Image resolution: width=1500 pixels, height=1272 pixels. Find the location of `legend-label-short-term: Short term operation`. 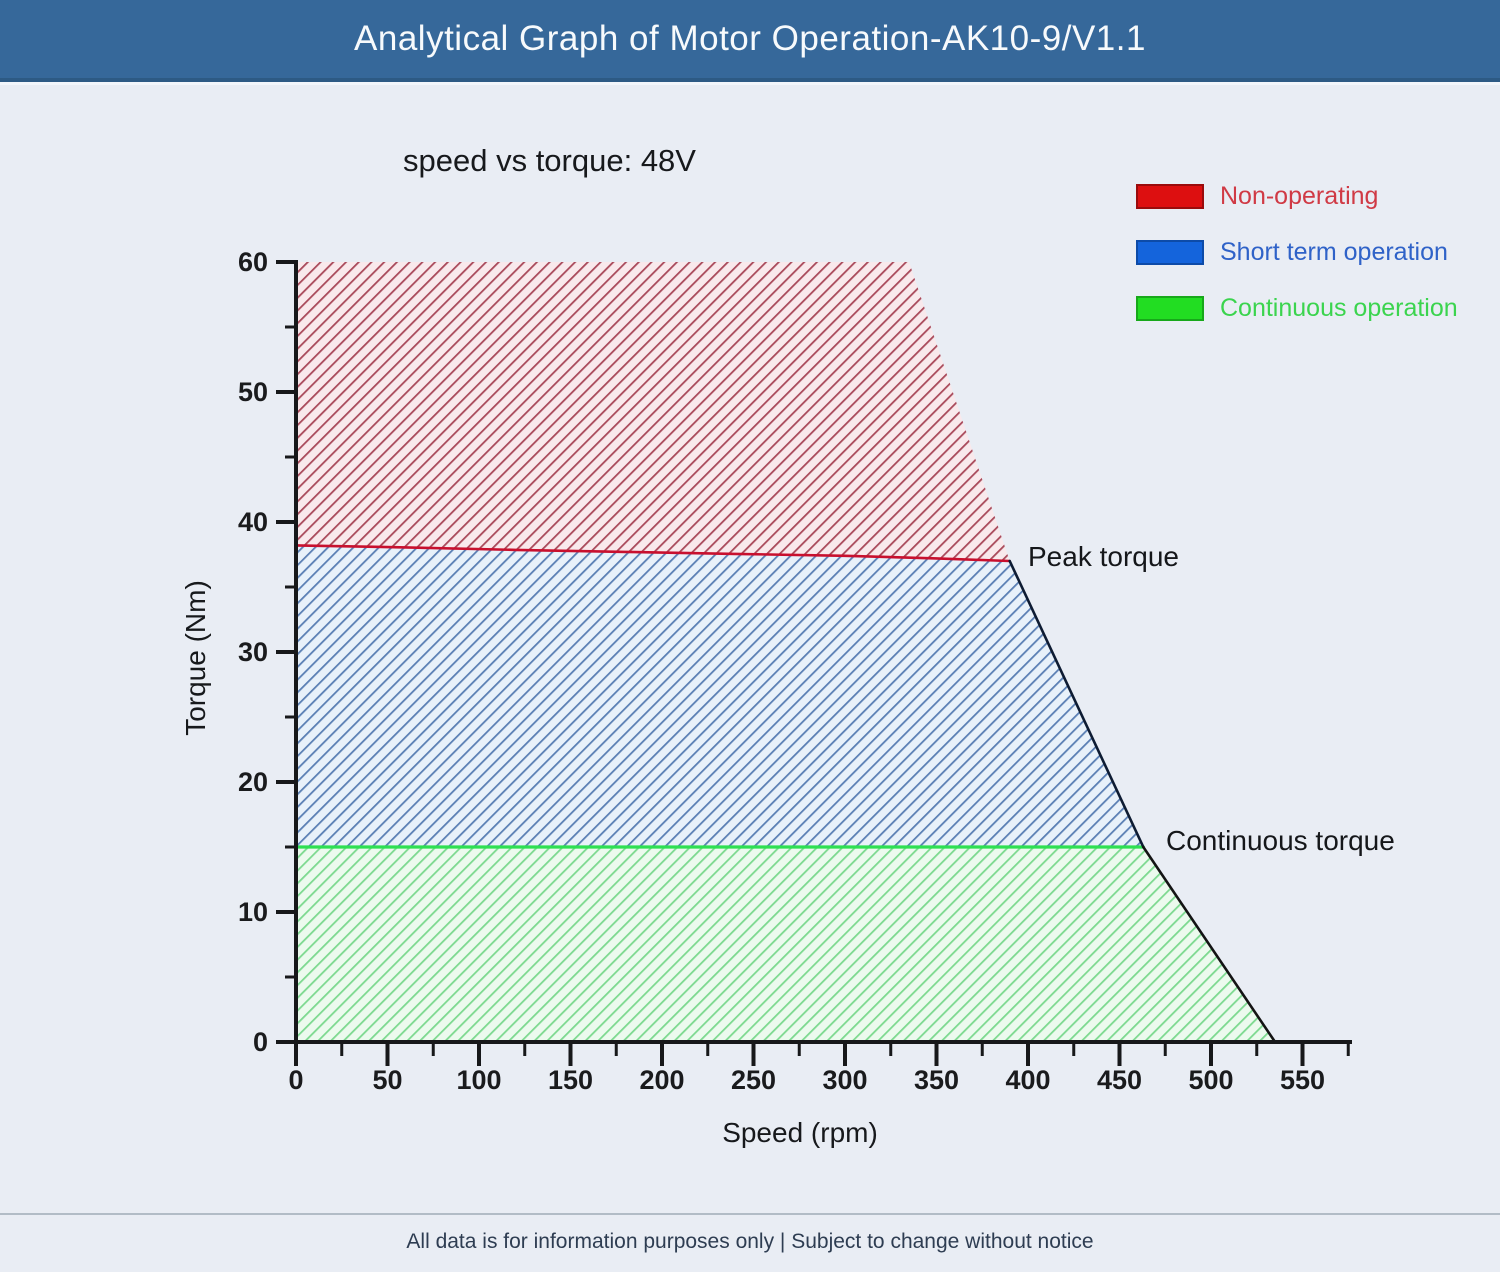

legend-label-short-term: Short term operation is located at coordinates (1334, 252).